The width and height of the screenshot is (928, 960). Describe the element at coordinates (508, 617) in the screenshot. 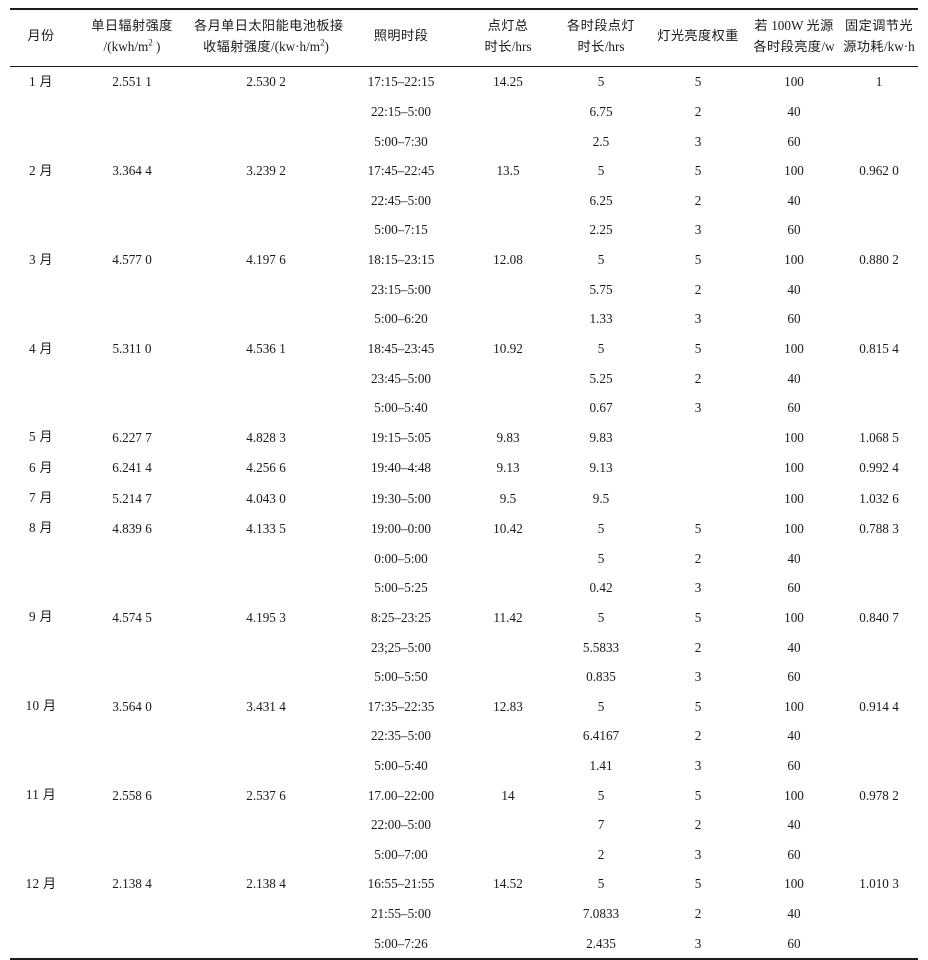

I see `cell-total_hrs: 11.42` at that location.